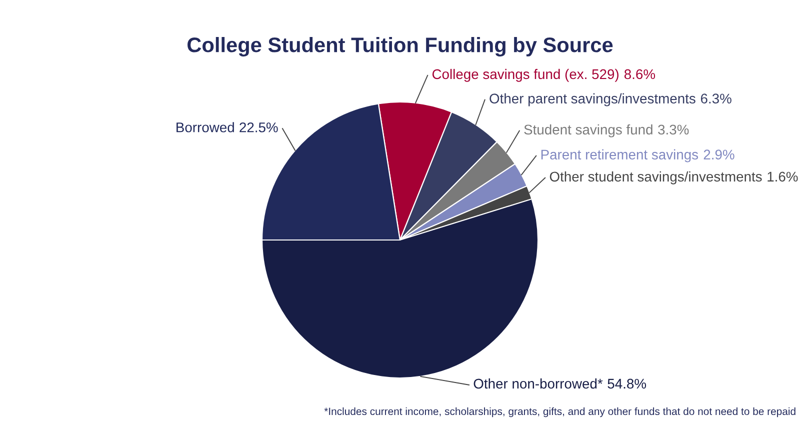 The width and height of the screenshot is (800, 425). What do you see at coordinates (716, 99) in the screenshot?
I see `data-label: 6.3%` at bounding box center [716, 99].